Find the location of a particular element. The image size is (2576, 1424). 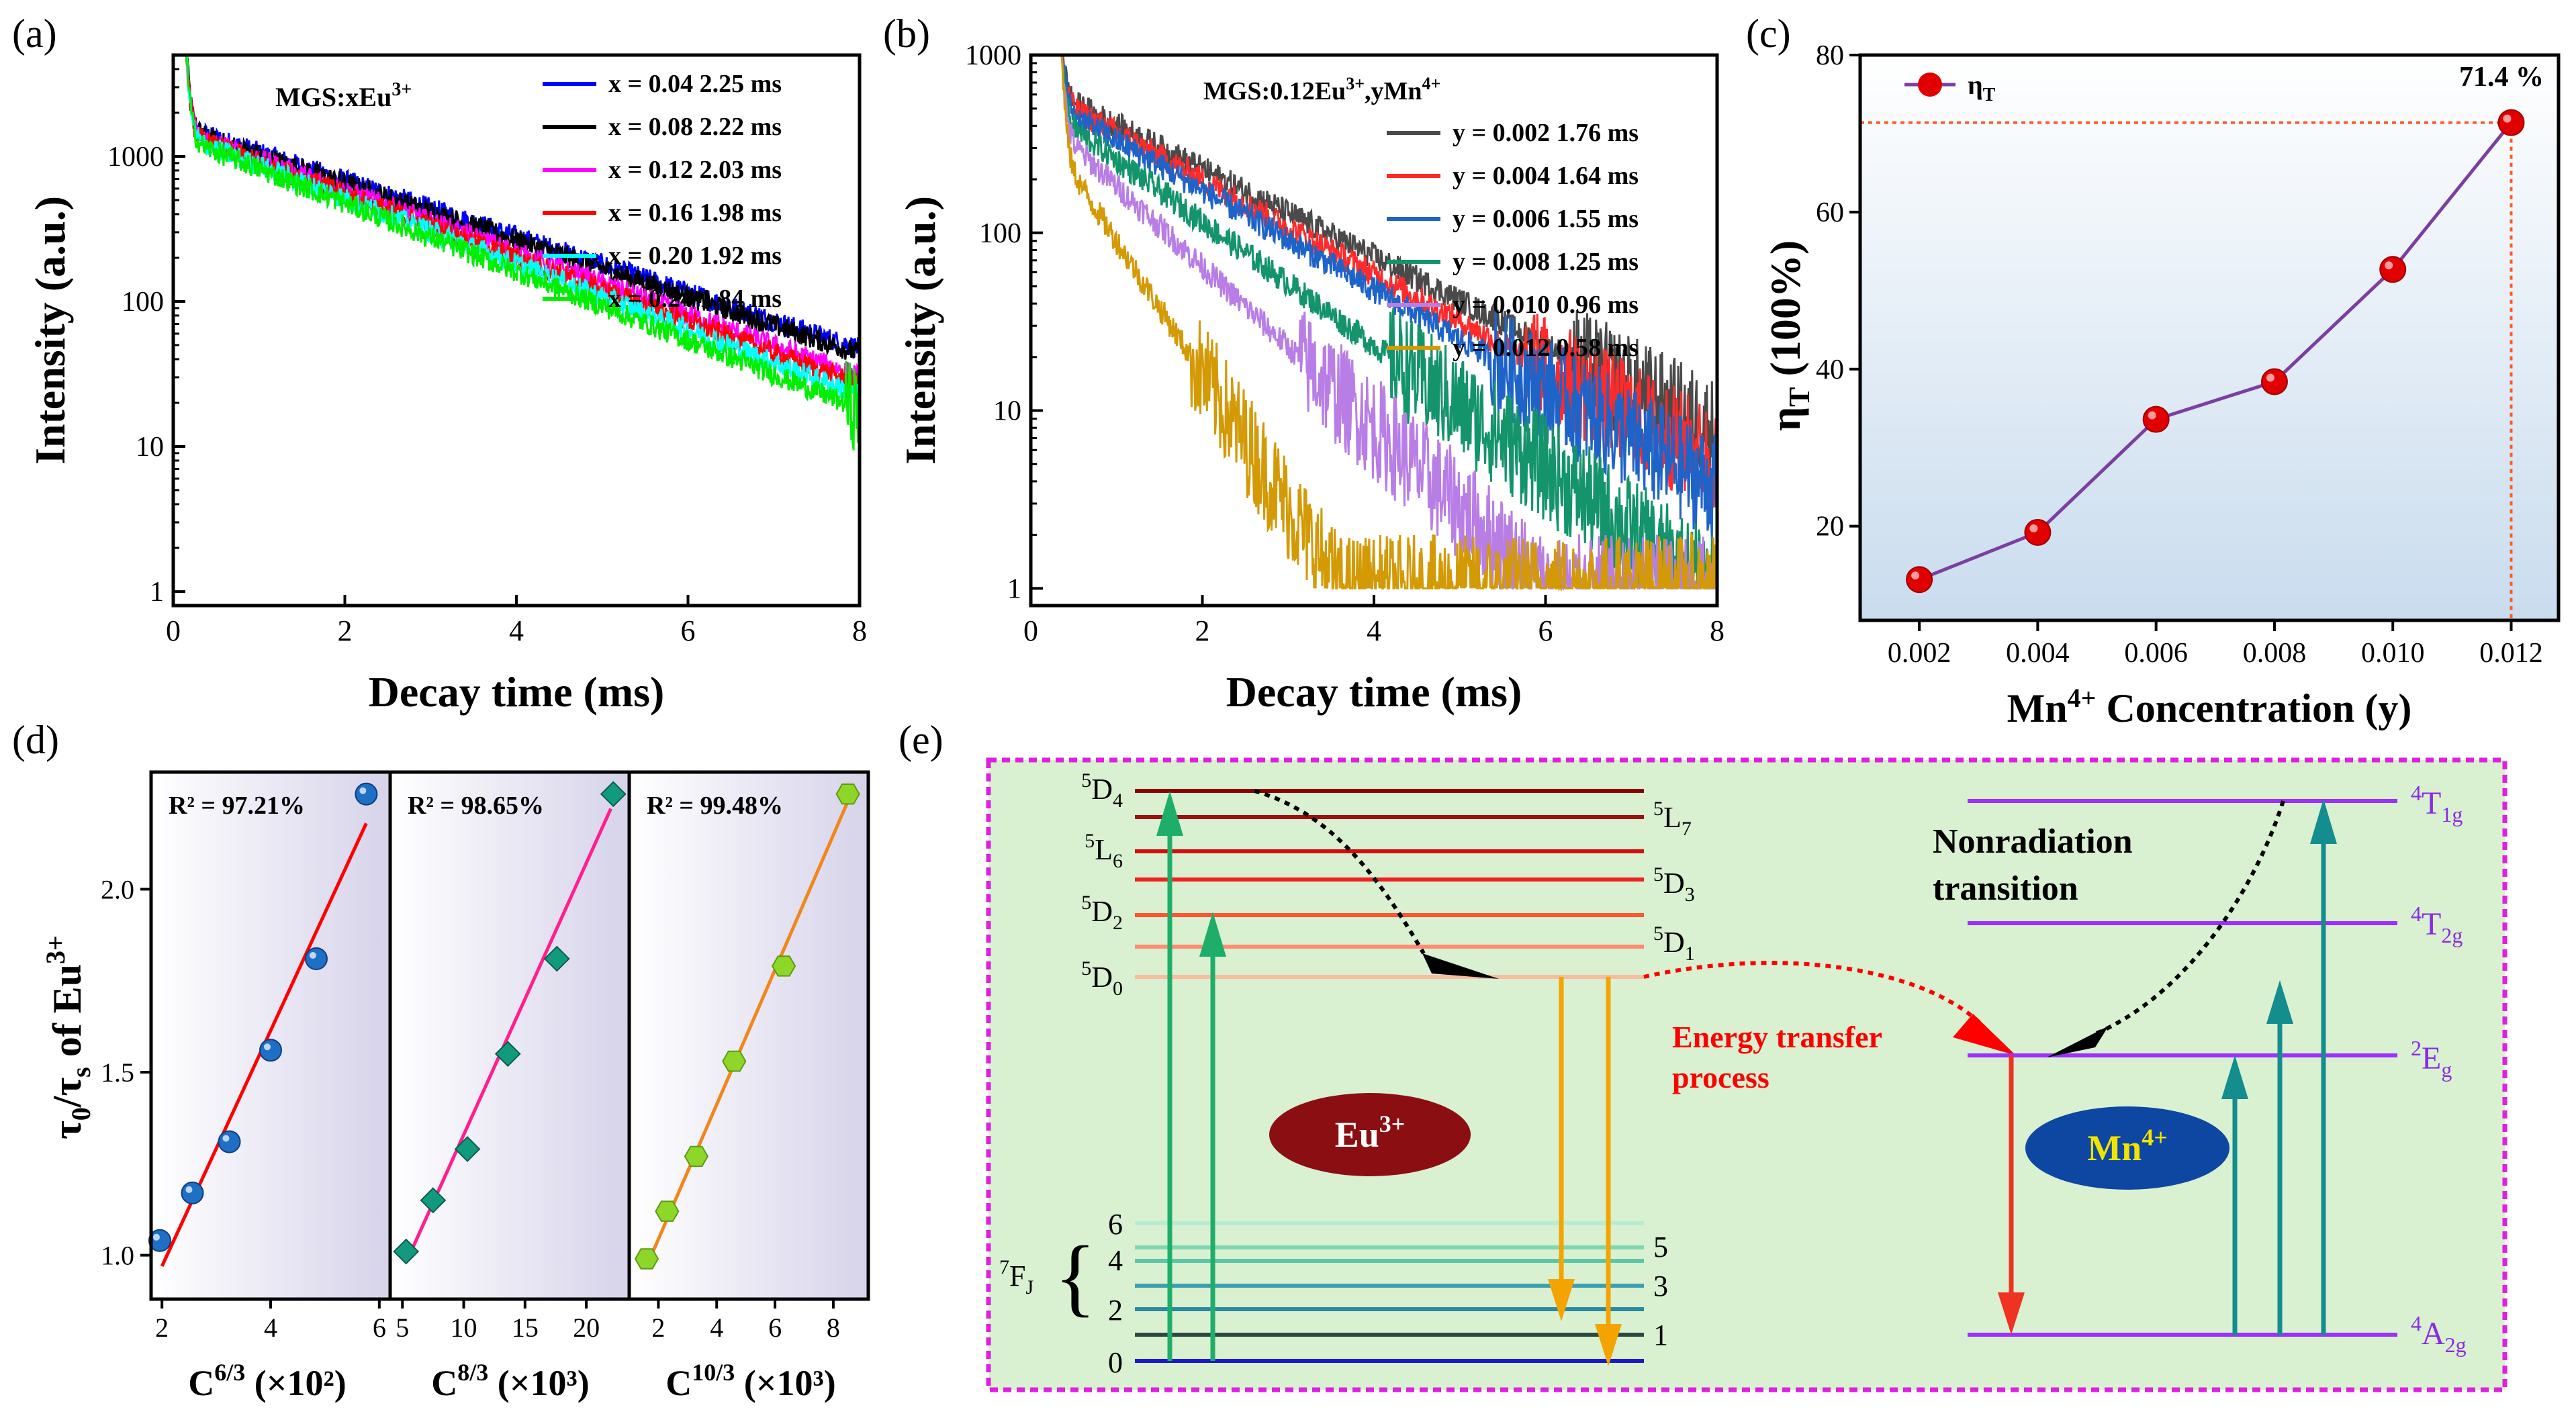

panel-c-frame is located at coordinates (2209, 337).